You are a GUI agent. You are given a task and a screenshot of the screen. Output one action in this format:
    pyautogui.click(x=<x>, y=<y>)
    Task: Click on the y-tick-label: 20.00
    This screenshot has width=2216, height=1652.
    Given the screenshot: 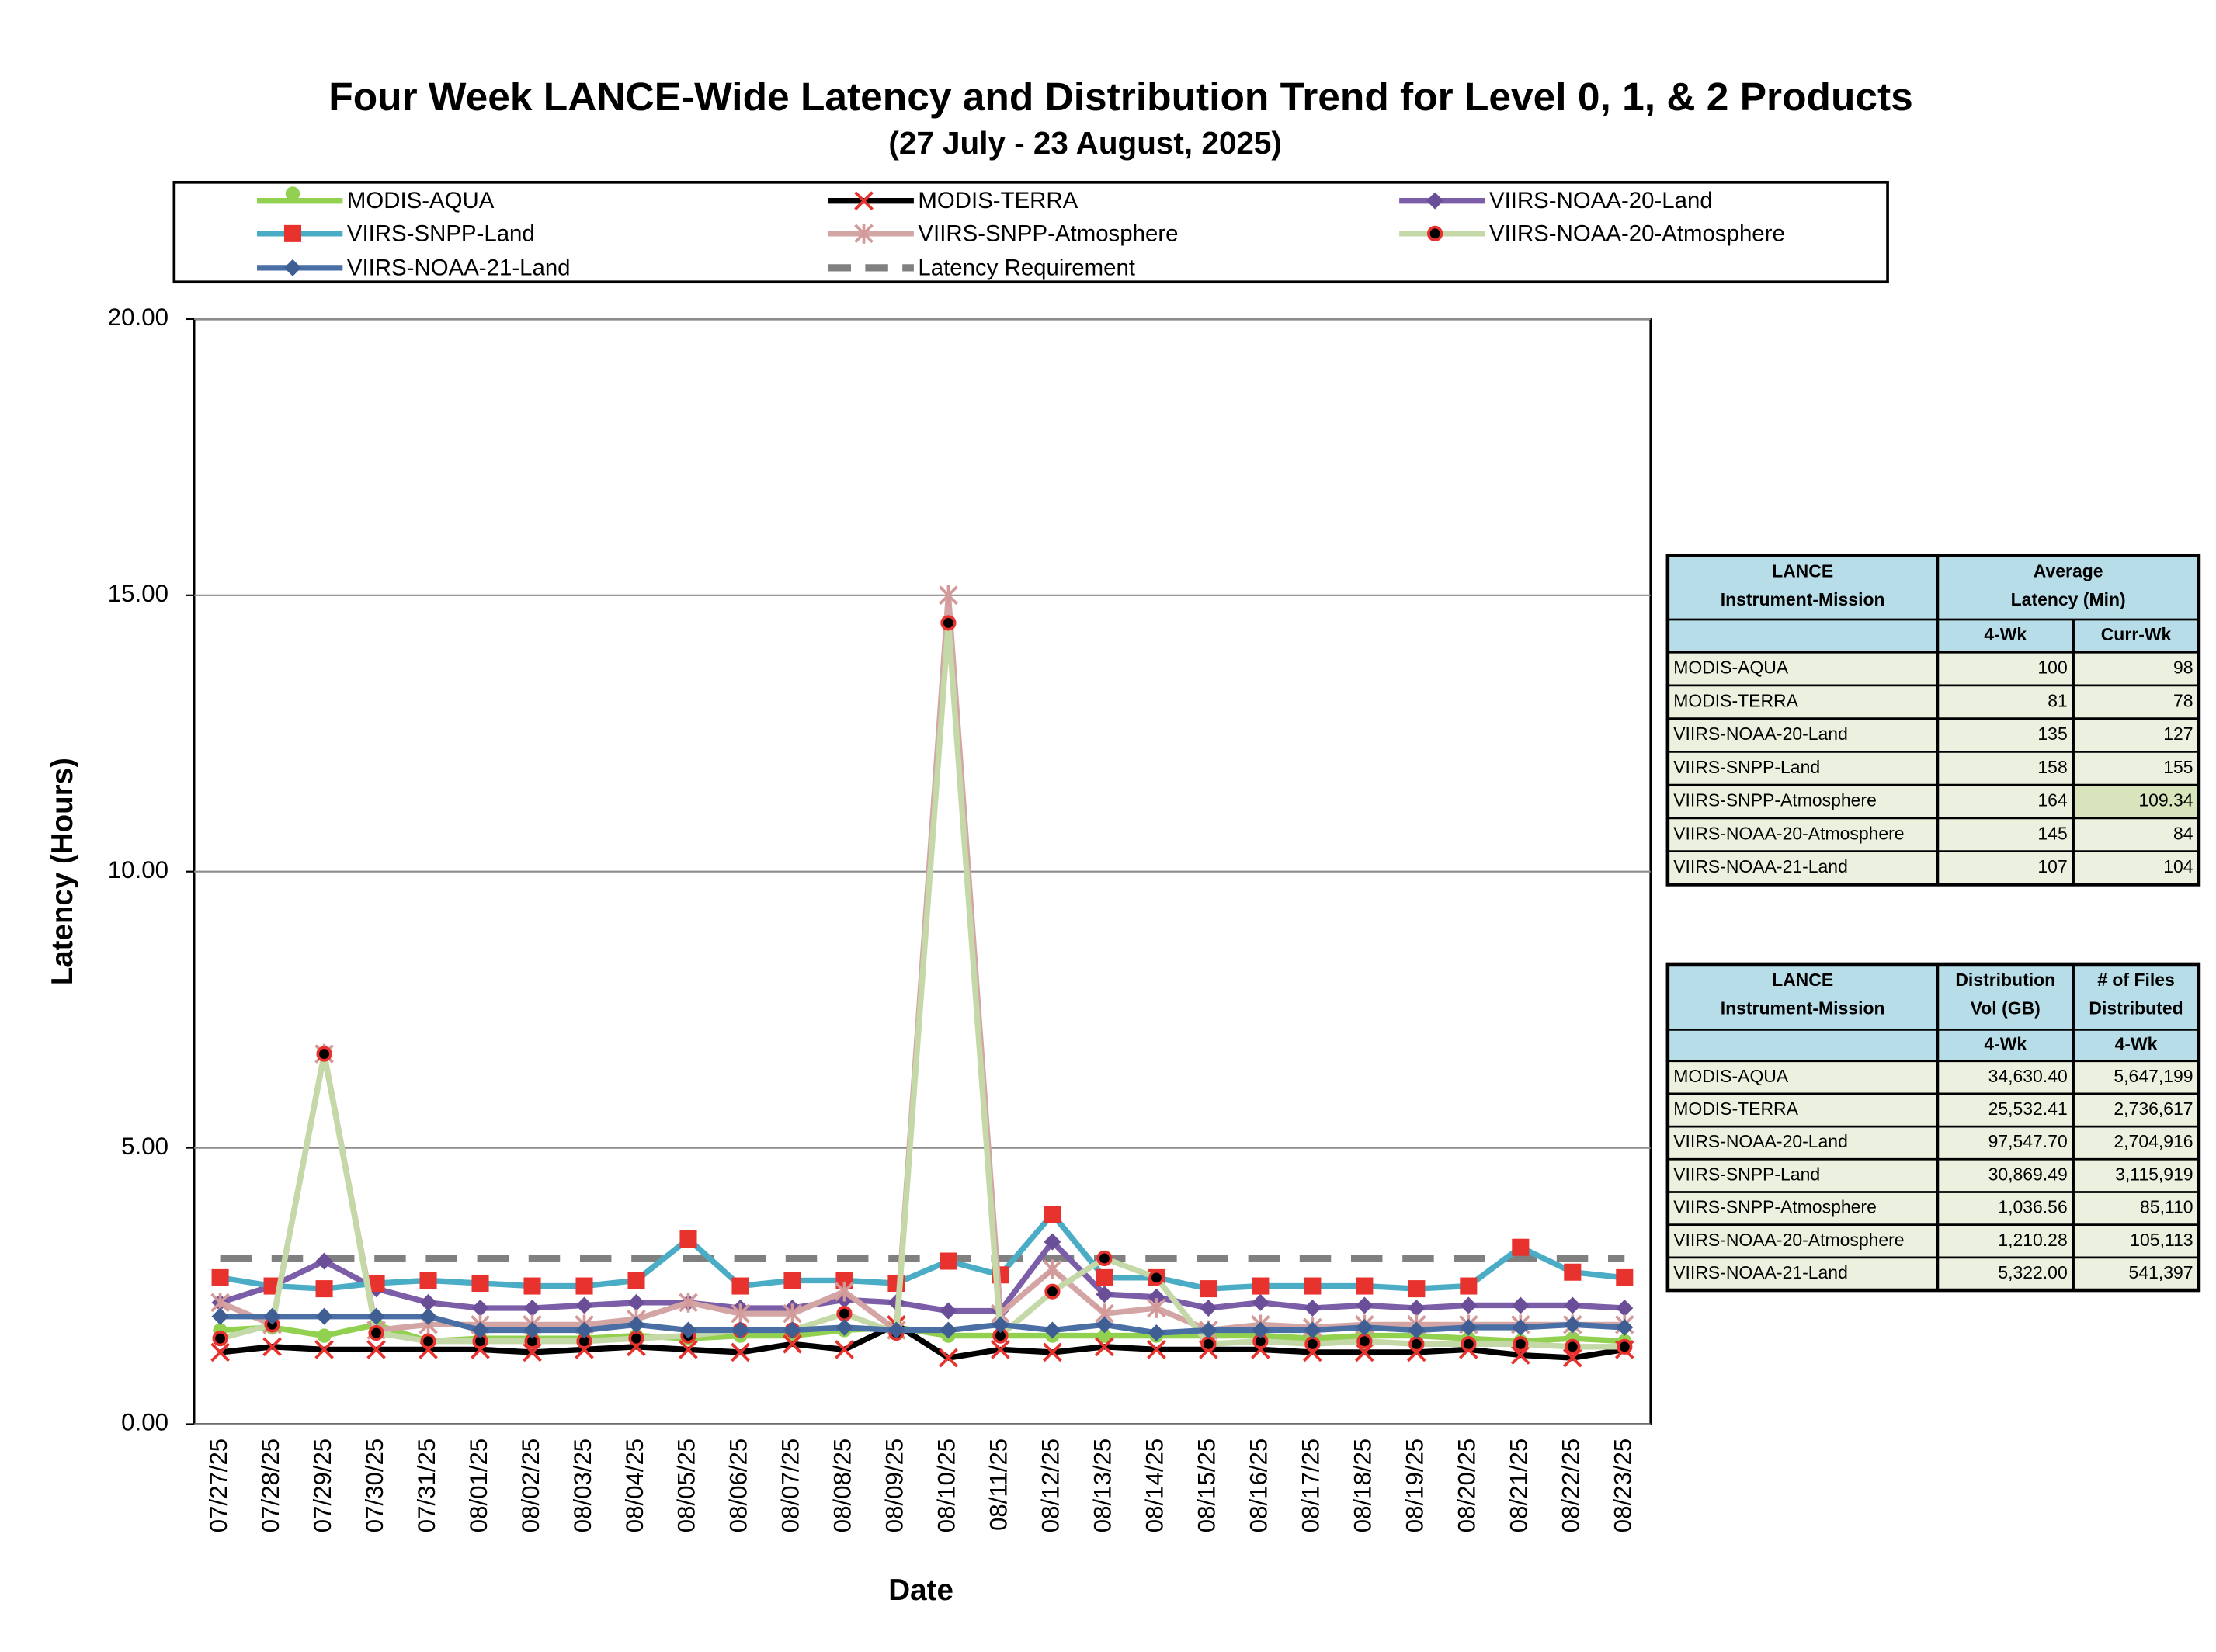 What is the action you would take?
    pyautogui.click(x=138, y=317)
    